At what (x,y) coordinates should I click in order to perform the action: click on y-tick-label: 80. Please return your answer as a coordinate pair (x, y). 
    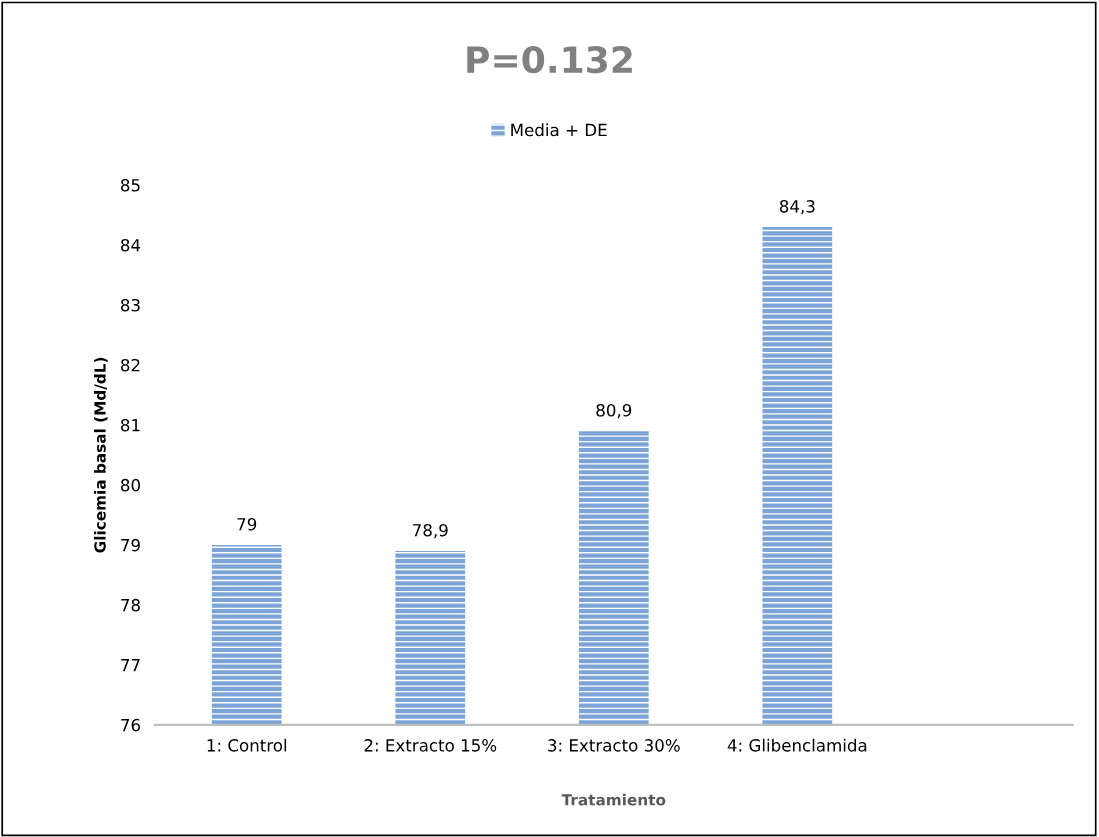
    Looking at the image, I should click on (130, 485).